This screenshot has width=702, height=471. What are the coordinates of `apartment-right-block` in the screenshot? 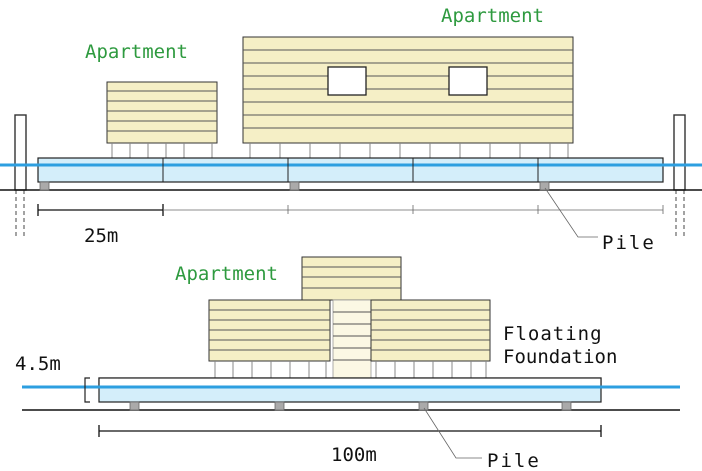 It's located at (430, 338).